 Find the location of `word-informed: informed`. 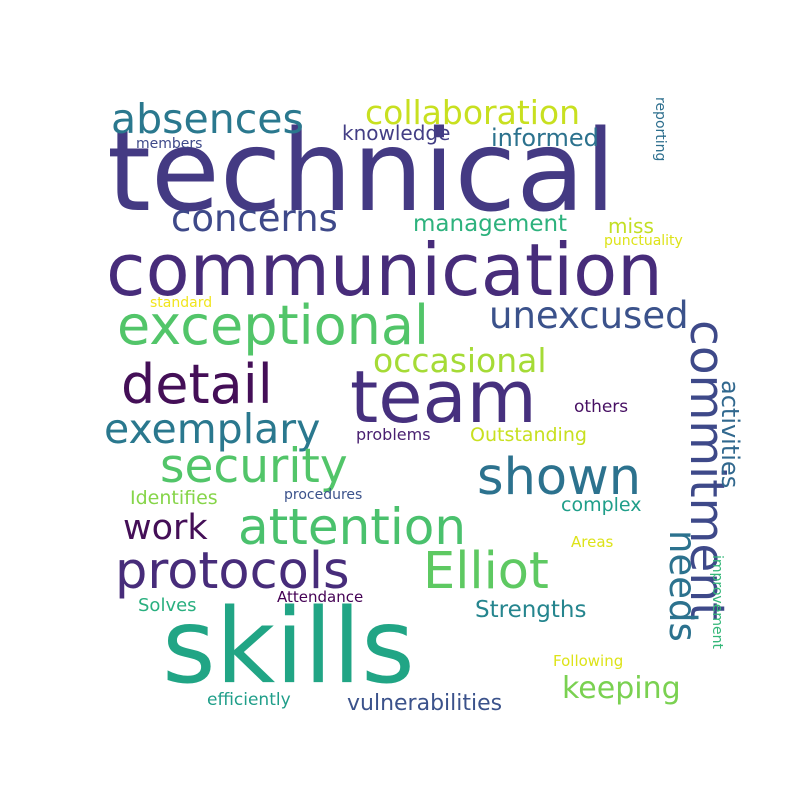

word-informed: informed is located at coordinates (545, 138).